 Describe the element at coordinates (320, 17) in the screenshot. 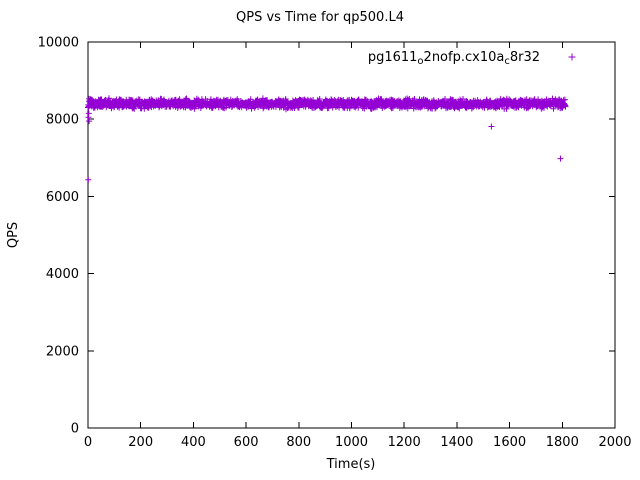

I see `chart-title: QPS vs Time for qp500.L4` at that location.